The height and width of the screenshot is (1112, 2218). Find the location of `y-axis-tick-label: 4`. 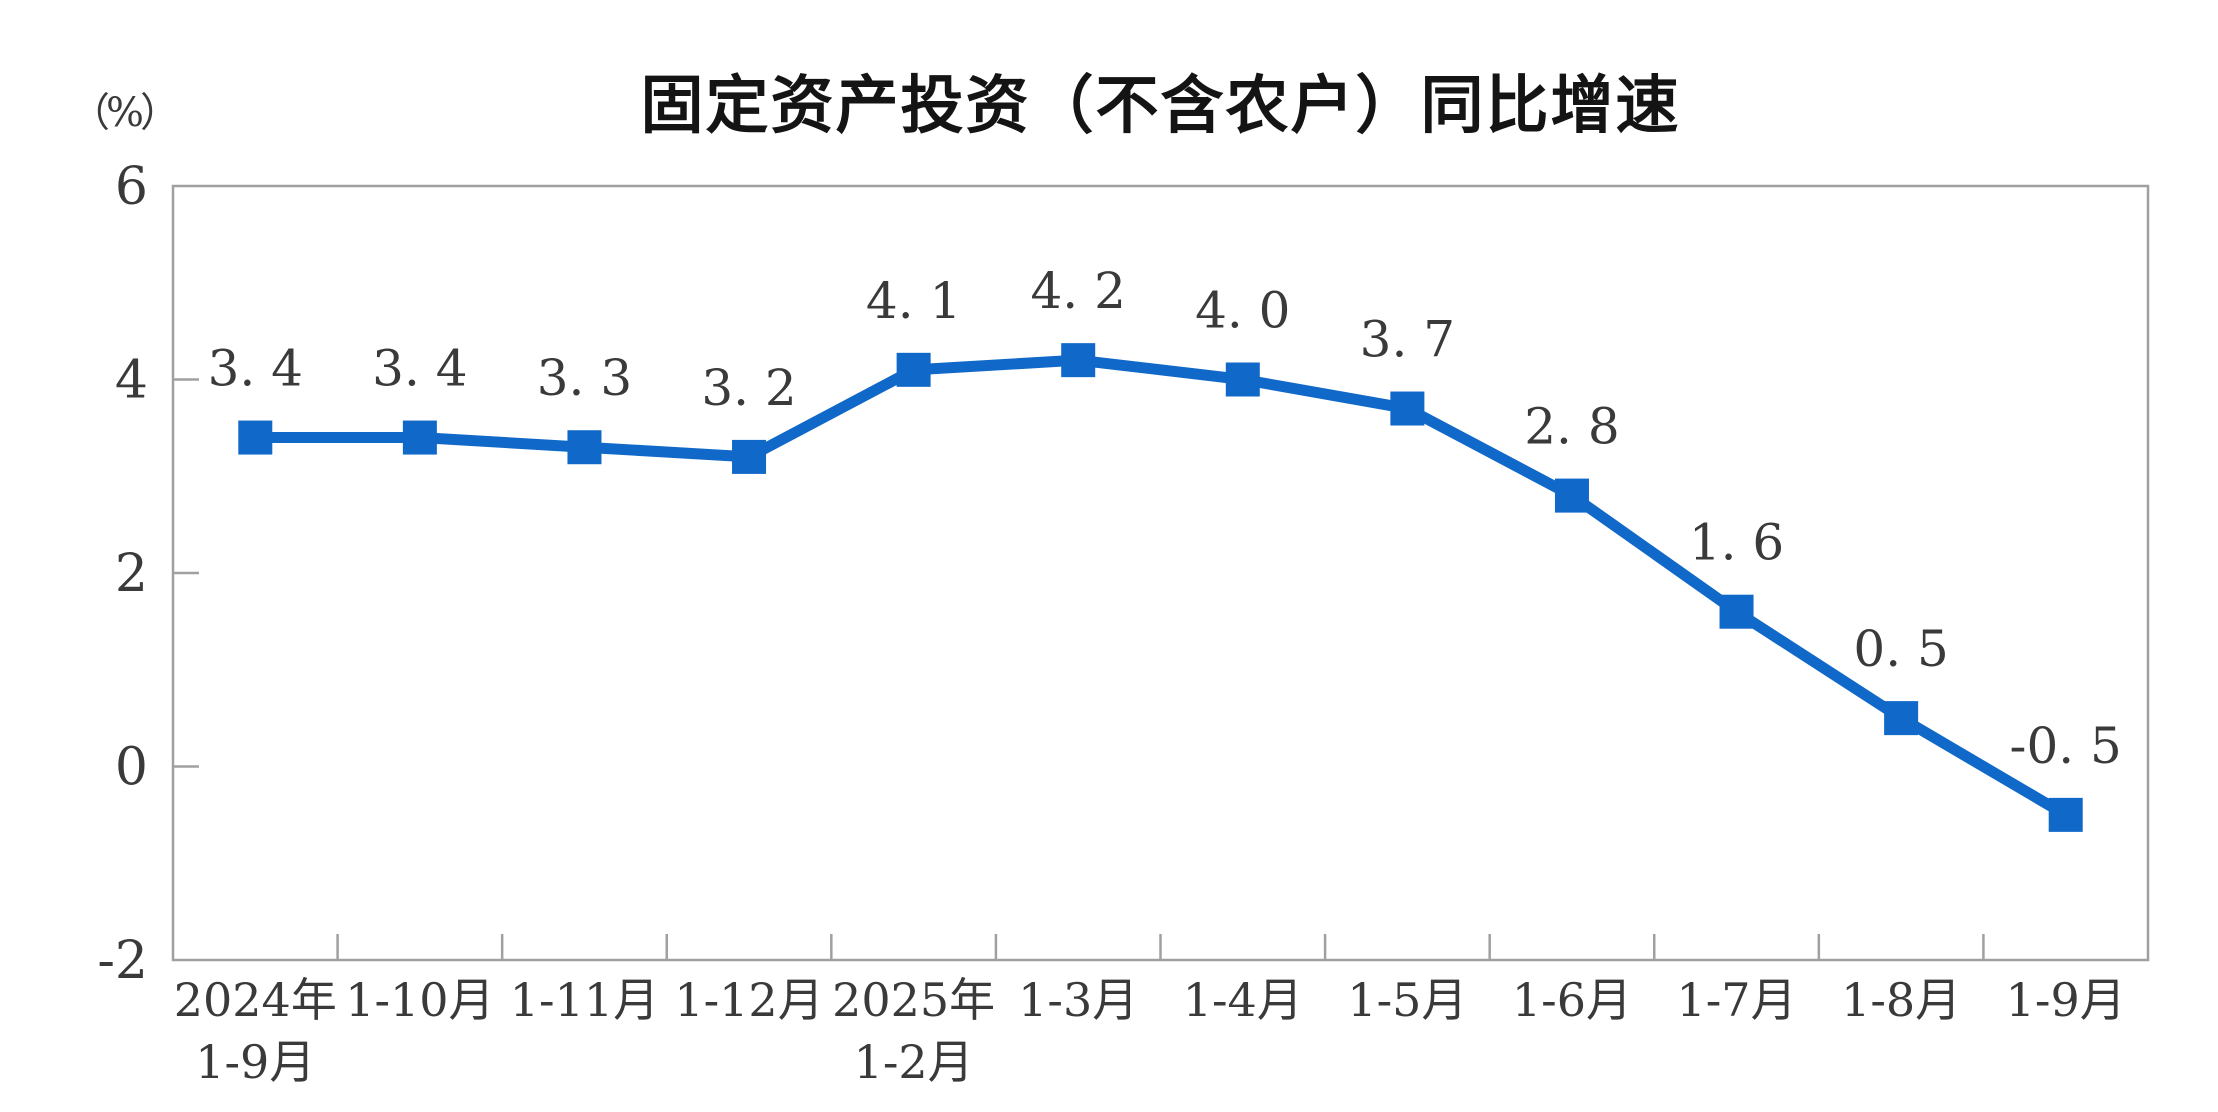

y-axis-tick-label: 4 is located at coordinates (131, 381).